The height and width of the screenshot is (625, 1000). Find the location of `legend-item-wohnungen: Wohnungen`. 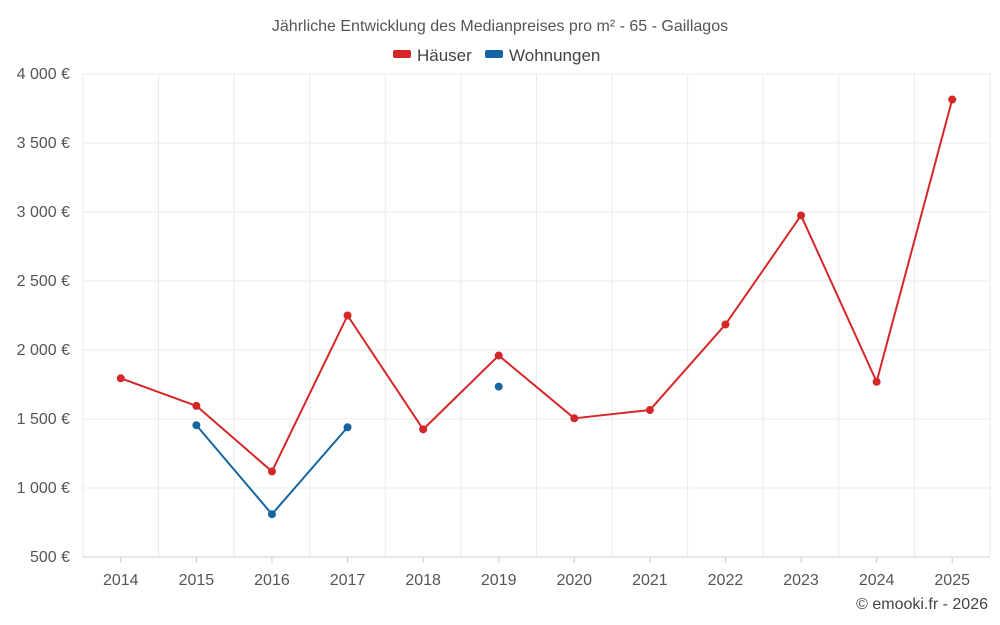

legend-item-wohnungen: Wohnungen is located at coordinates (542, 55).